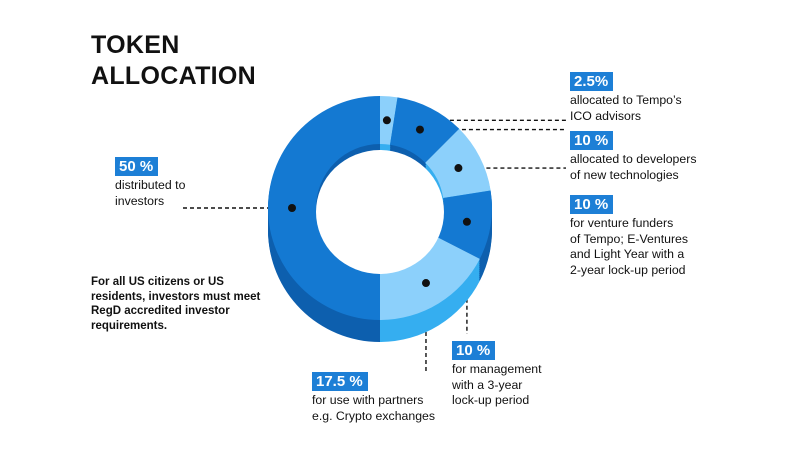 This screenshot has width=810, height=468. What do you see at coordinates (340, 381) in the screenshot?
I see `callout-partners-percent: 17.5 %` at bounding box center [340, 381].